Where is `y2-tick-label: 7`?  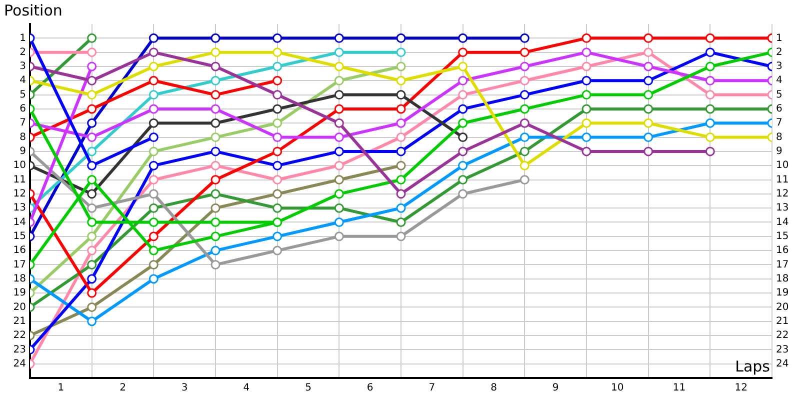 y2-tick-label: 7 is located at coordinates (779, 123).